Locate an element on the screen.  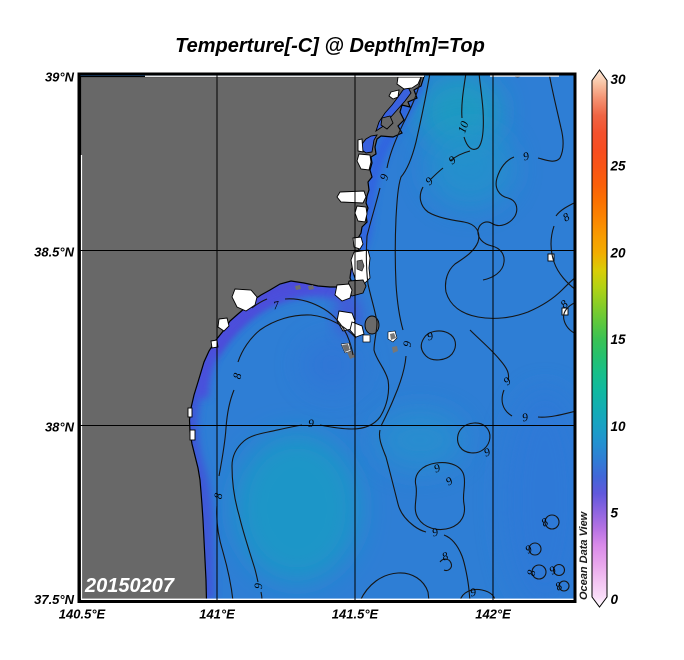
svg-text: 15 is located at coordinates (619, 339).